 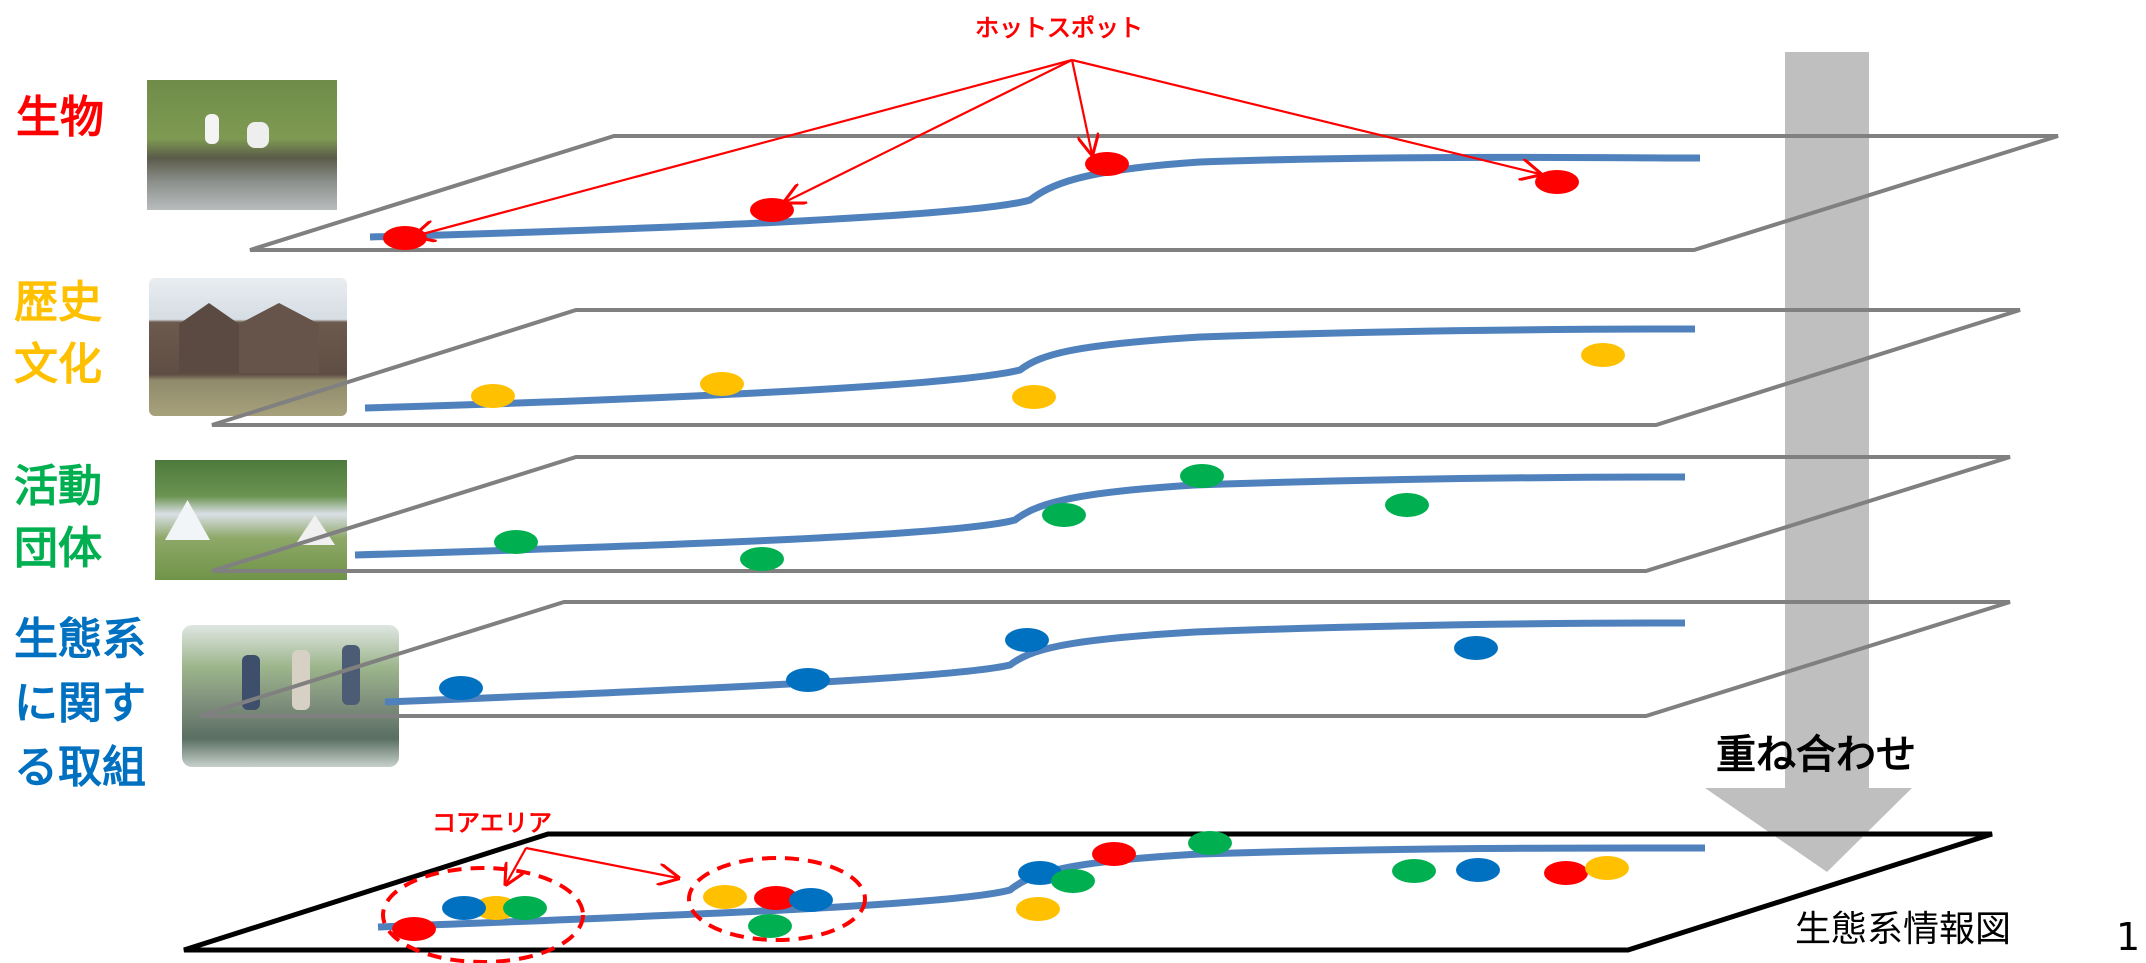 What do you see at coordinates (58, 517) in the screenshot?
I see `layer-label-groups: 活動 団体` at bounding box center [58, 517].